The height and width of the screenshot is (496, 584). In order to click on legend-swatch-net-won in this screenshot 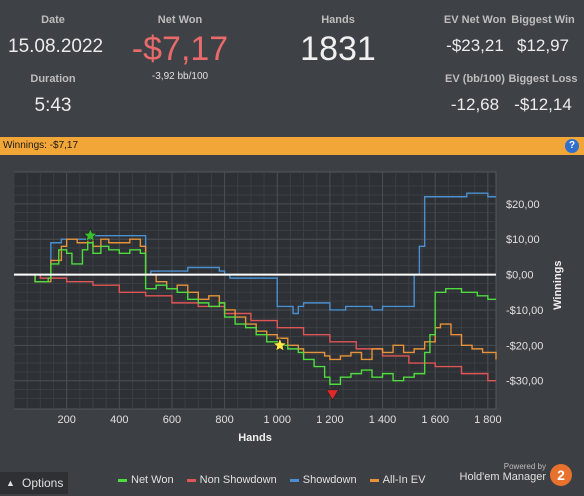, I will do `click(122, 480)`.